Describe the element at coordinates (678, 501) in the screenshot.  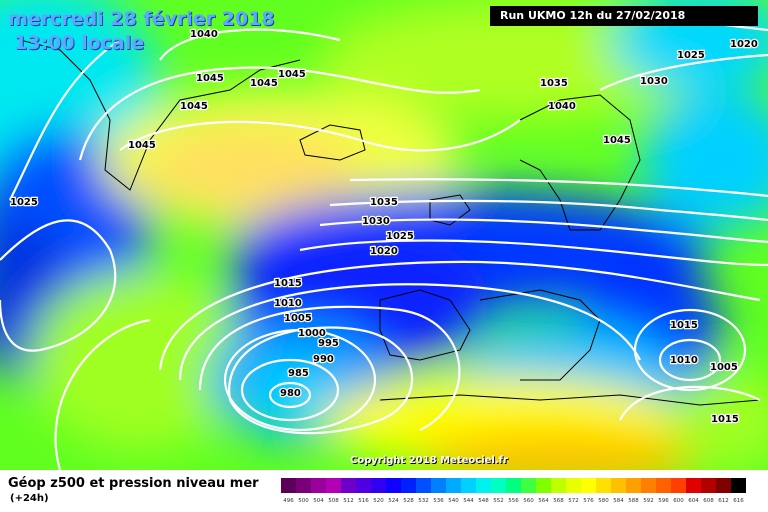
I see `scale-tick-label: 600` at that location.